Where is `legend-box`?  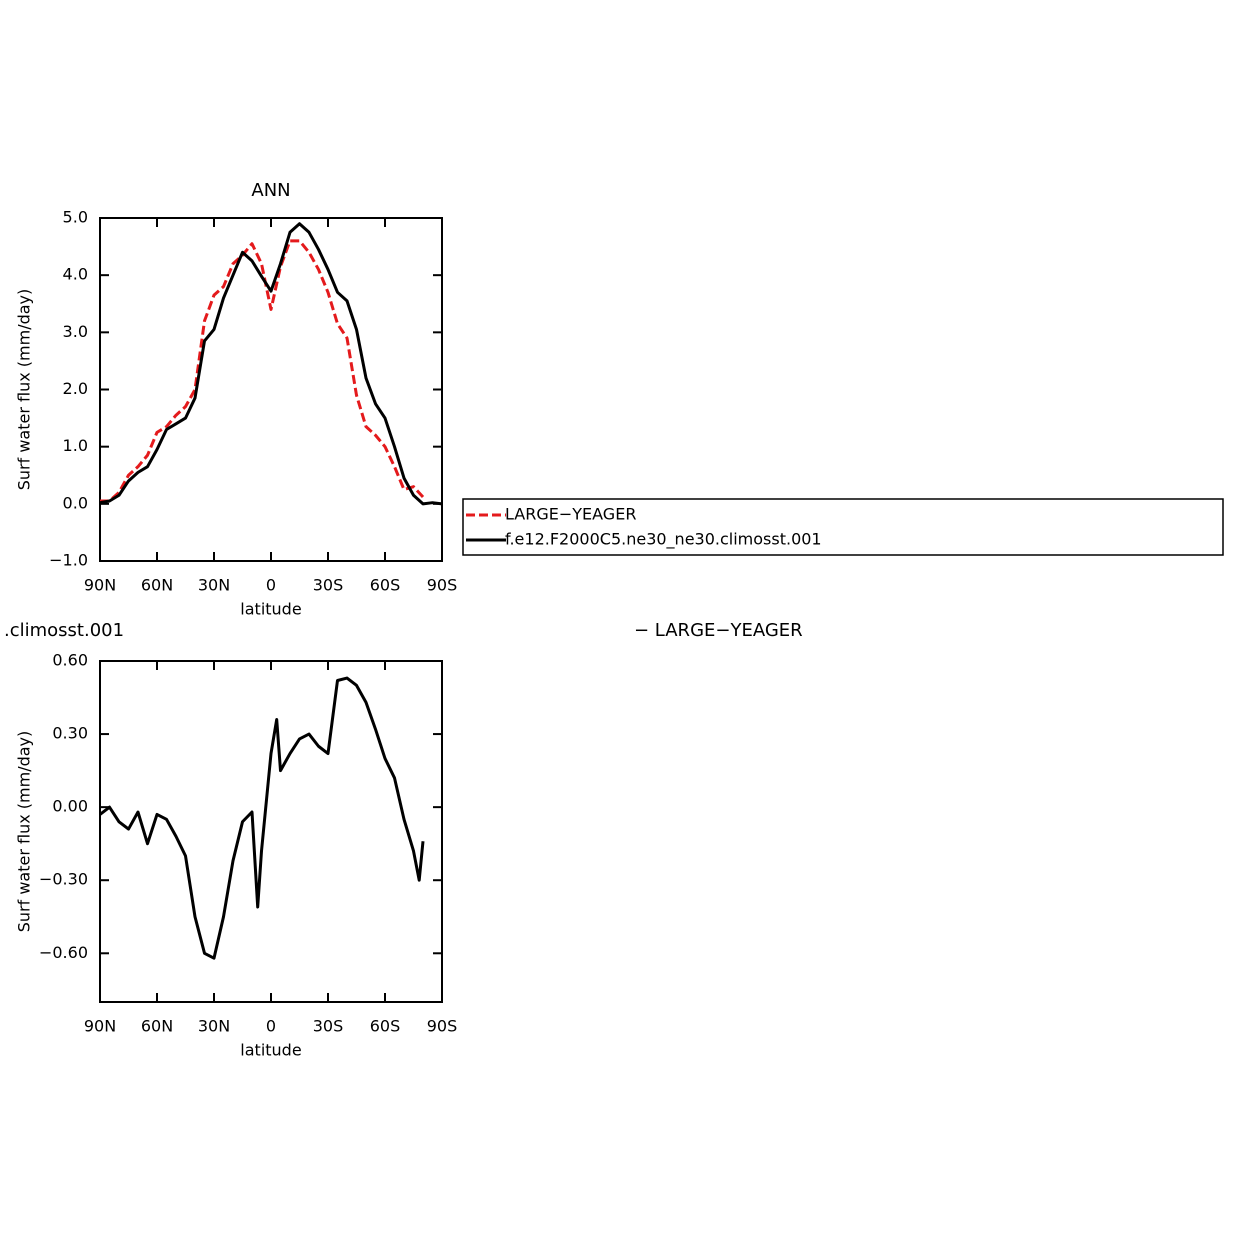 legend-box is located at coordinates (843, 527).